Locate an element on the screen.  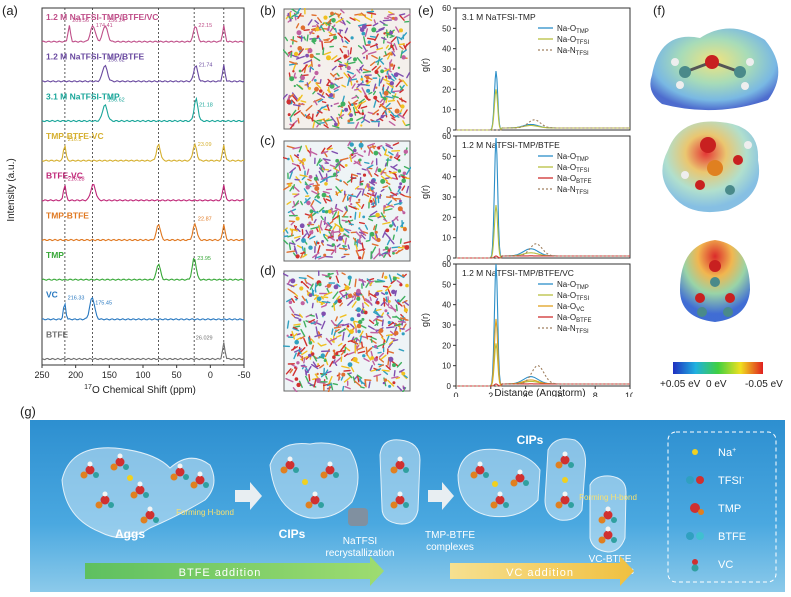
rdf-xtick-label-5: 10 is located at coordinates (629, 394).